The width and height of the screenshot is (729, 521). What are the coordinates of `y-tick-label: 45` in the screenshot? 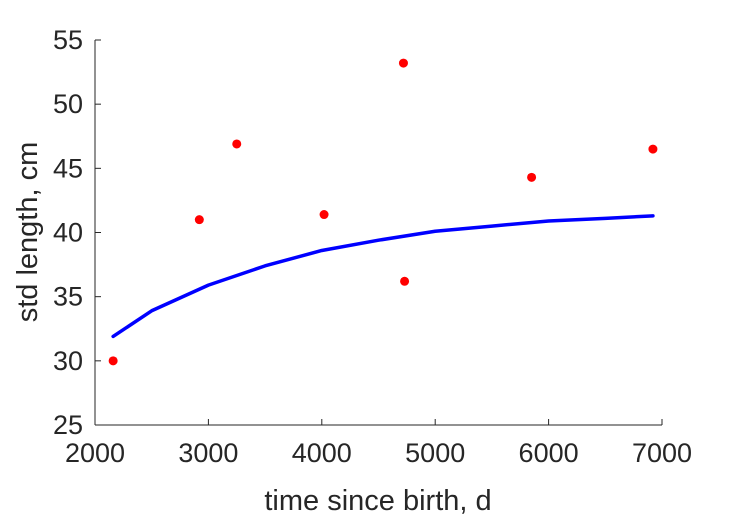 It's located at (68, 168).